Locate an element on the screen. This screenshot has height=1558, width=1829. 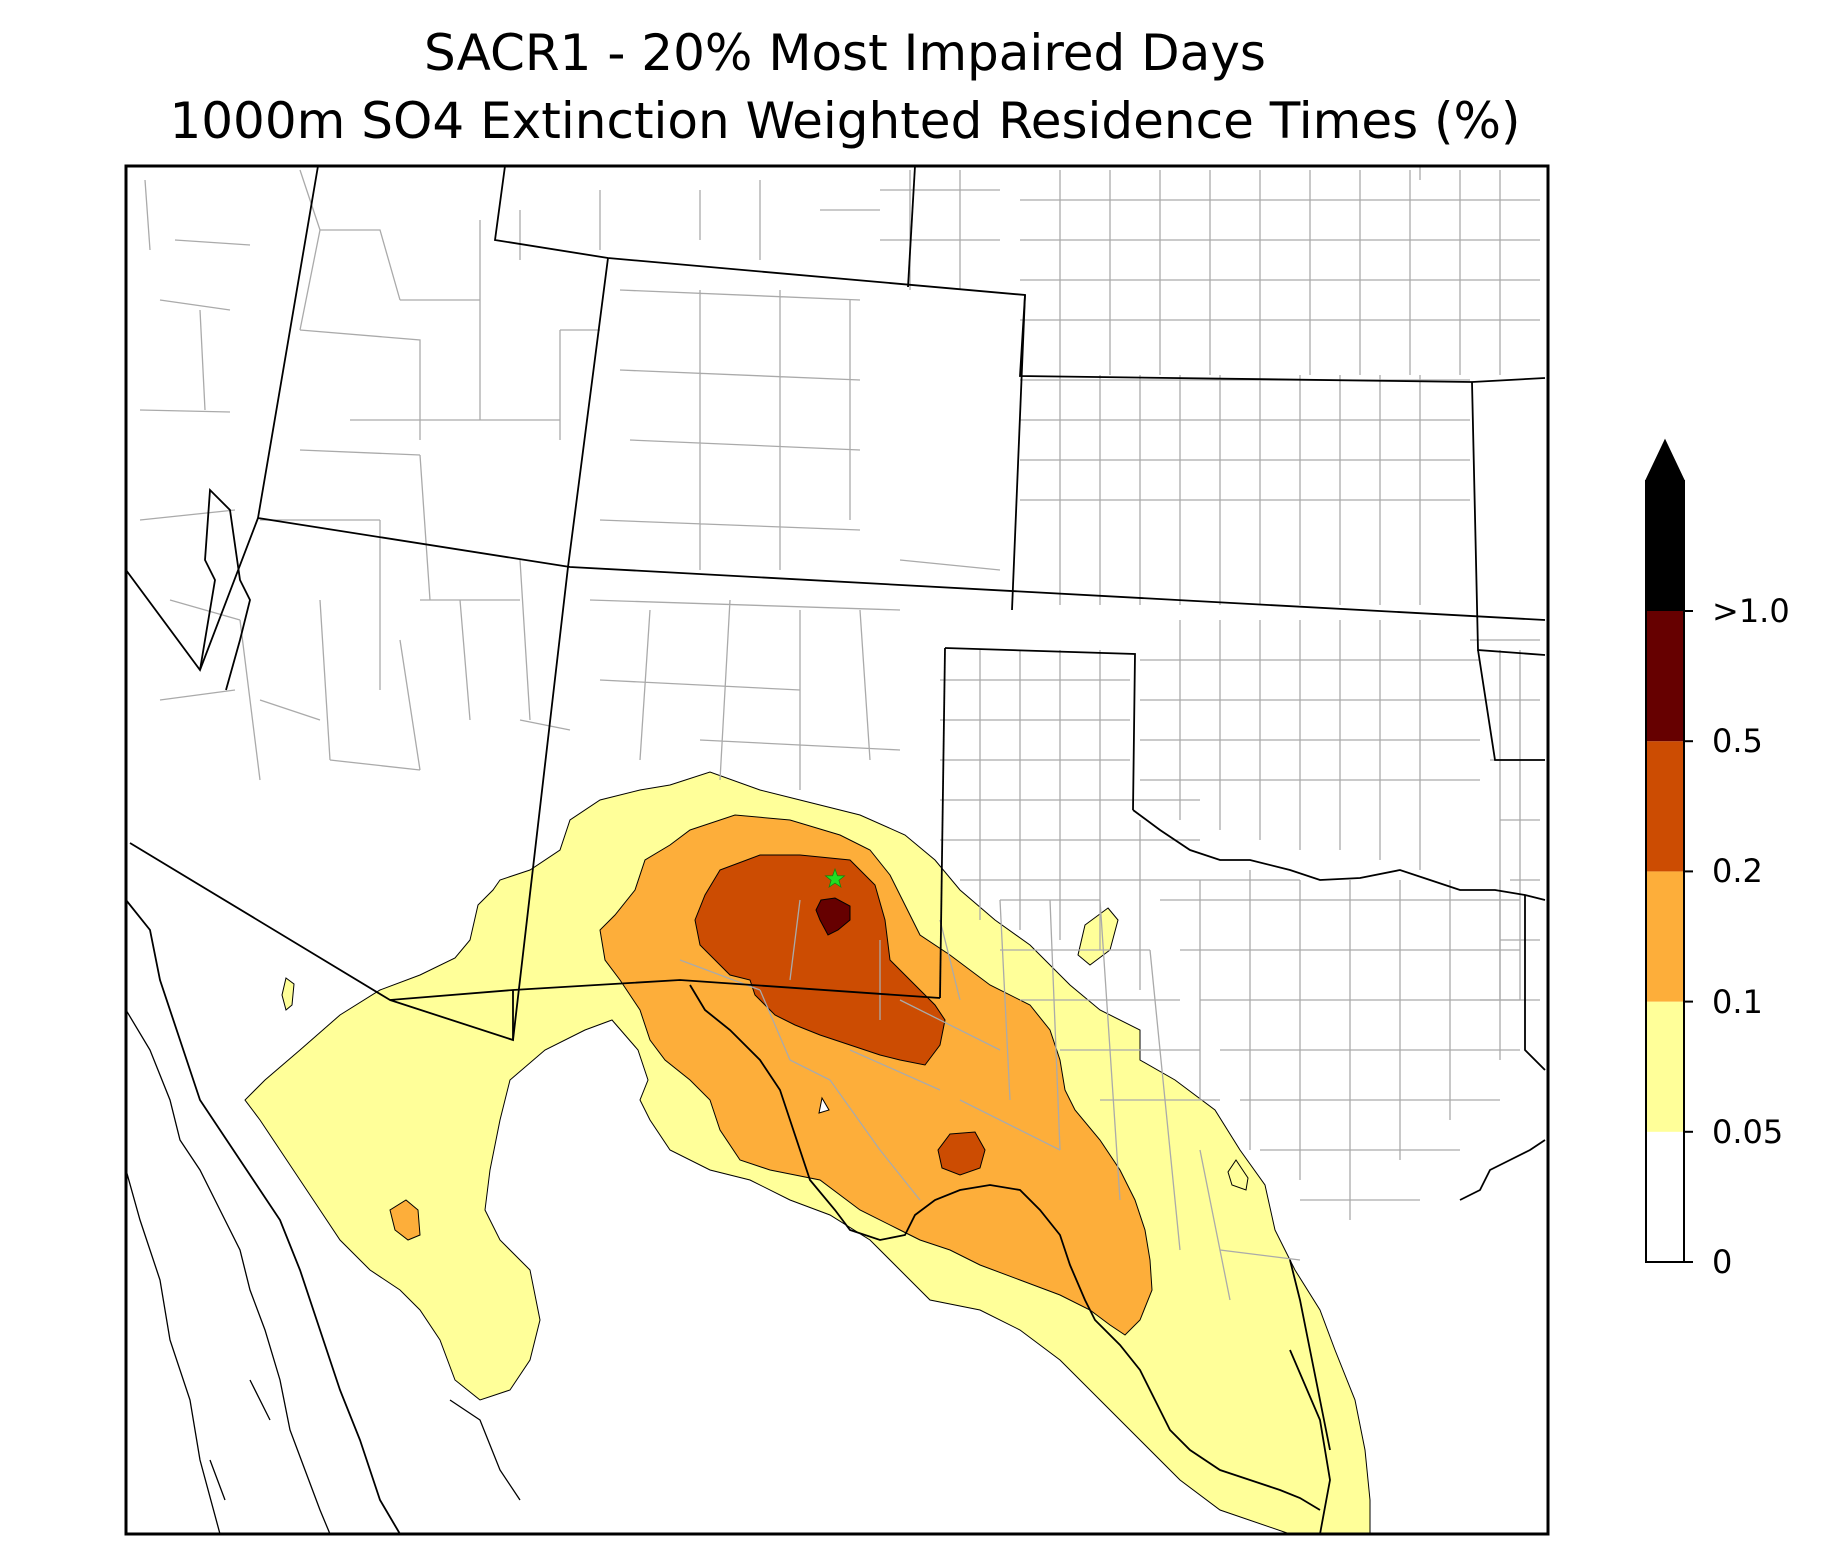
colorbar-bin-extend is located at coordinates (1665, 526).